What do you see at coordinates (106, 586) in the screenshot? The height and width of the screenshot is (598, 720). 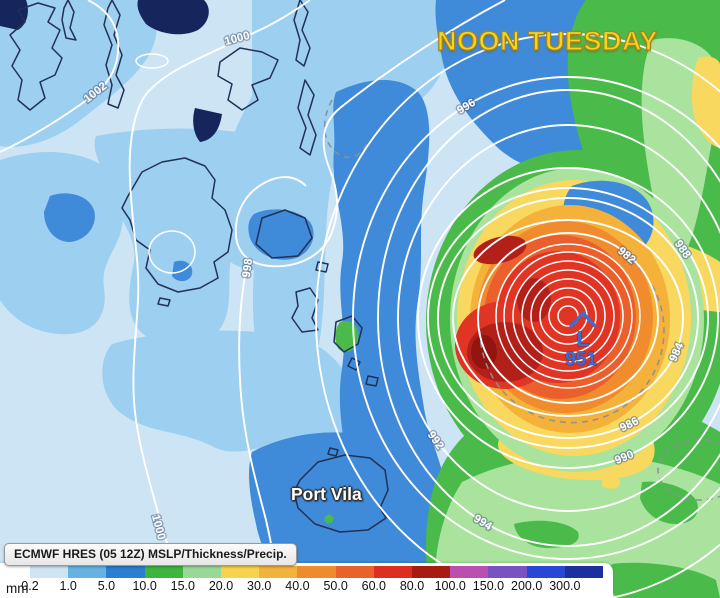 I see `colorbar-tick-label: 5.0` at bounding box center [106, 586].